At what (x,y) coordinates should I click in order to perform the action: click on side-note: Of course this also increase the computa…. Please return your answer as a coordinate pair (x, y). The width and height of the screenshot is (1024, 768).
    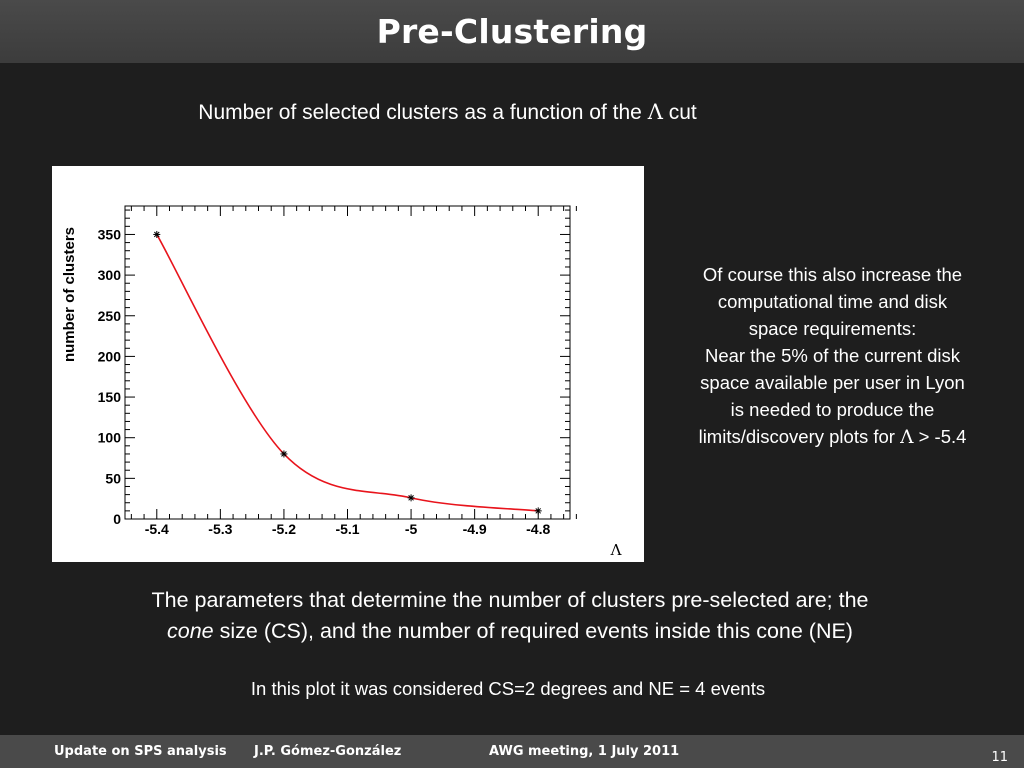
    Looking at the image, I should click on (832, 356).